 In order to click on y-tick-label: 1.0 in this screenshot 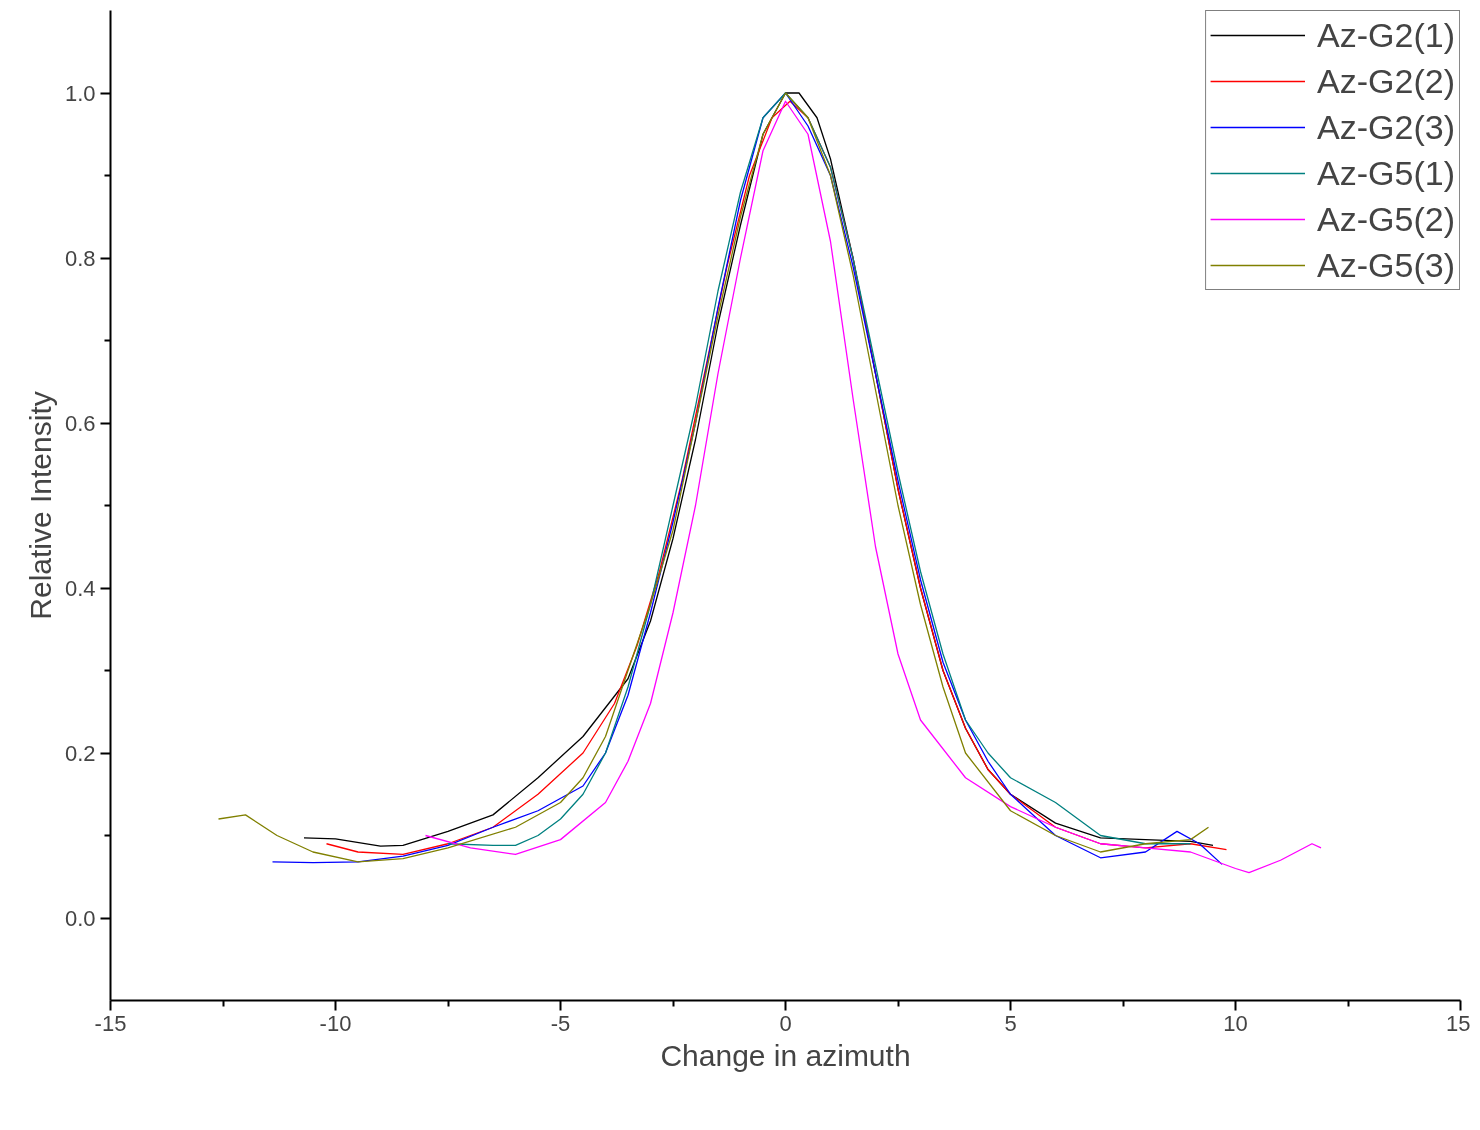, I will do `click(80, 93)`.